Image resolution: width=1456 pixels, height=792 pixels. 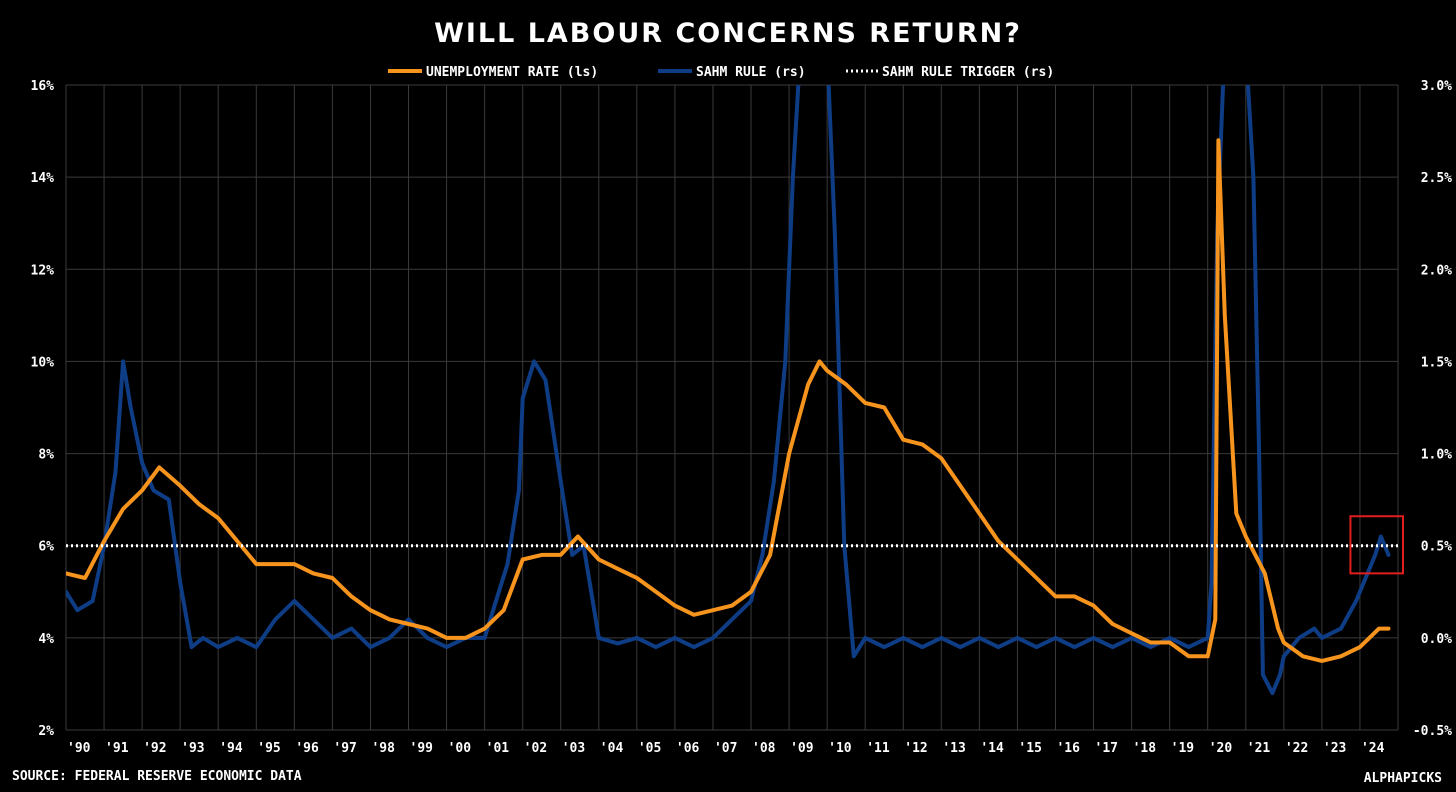 What do you see at coordinates (43, 86) in the screenshot?
I see `left-tick-label: 16%` at bounding box center [43, 86].